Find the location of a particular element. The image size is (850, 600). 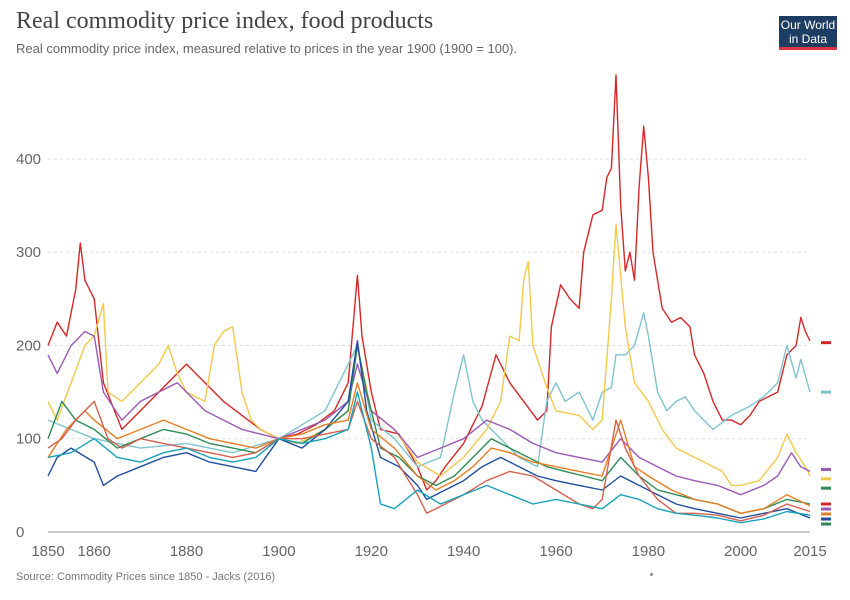

y-axis-ticks: 0 100 200 300 400 is located at coordinates (28, 346).